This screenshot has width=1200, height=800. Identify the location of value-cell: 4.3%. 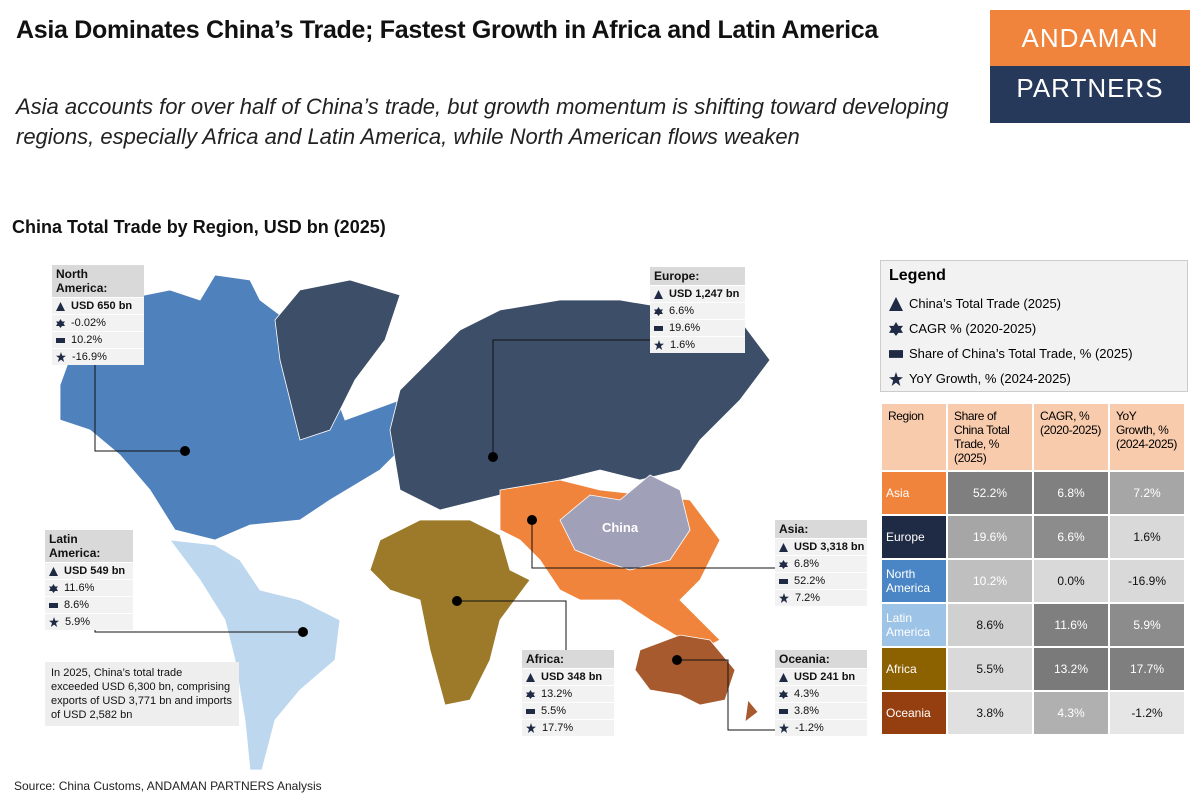
(1071, 713).